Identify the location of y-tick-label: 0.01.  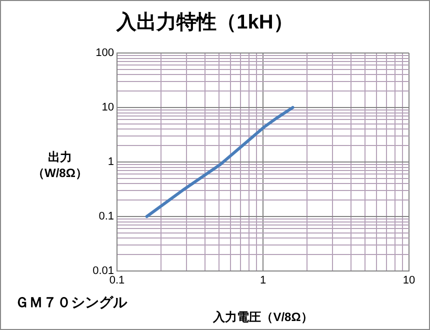
(103, 271).